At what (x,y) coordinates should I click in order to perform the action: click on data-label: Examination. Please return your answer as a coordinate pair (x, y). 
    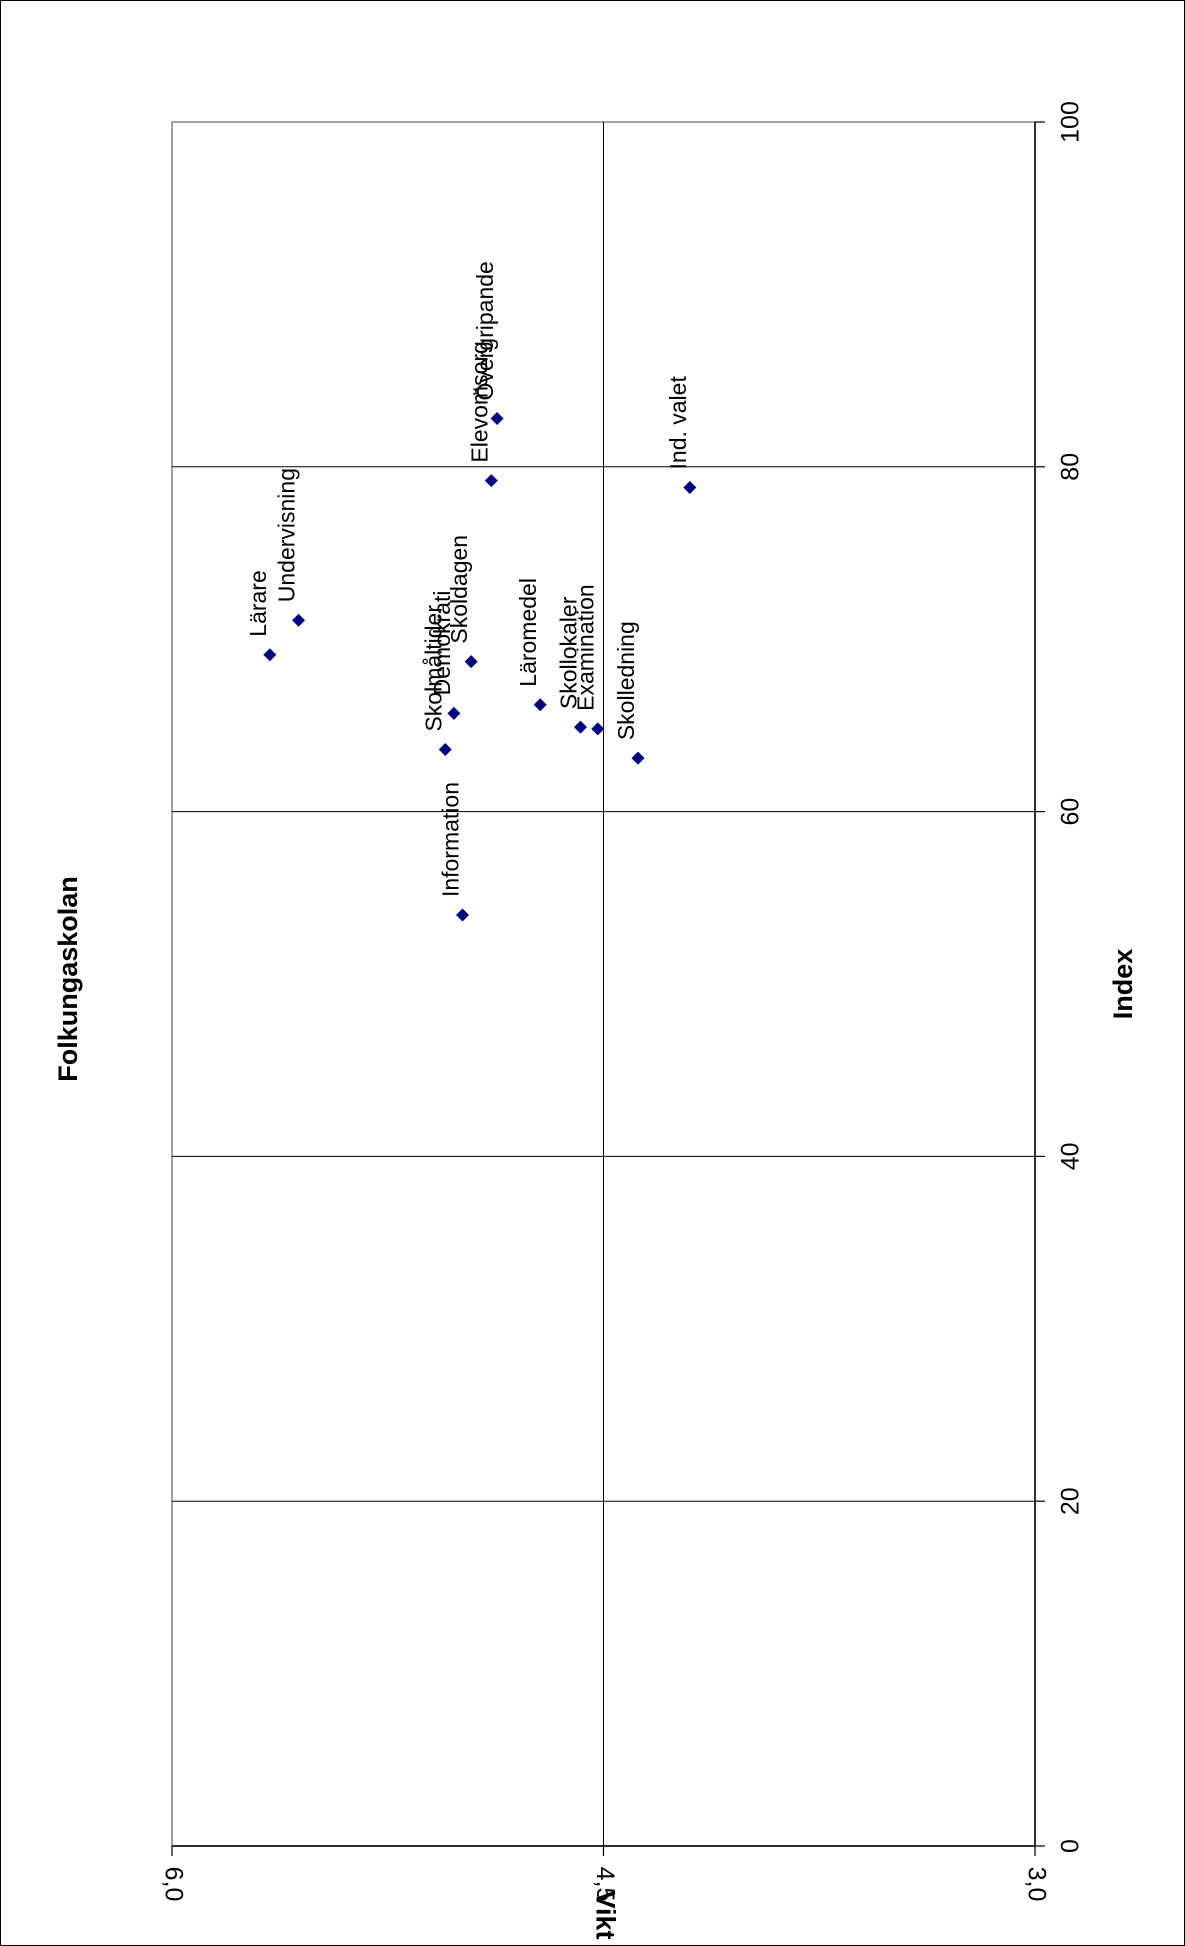
    Looking at the image, I should click on (586, 647).